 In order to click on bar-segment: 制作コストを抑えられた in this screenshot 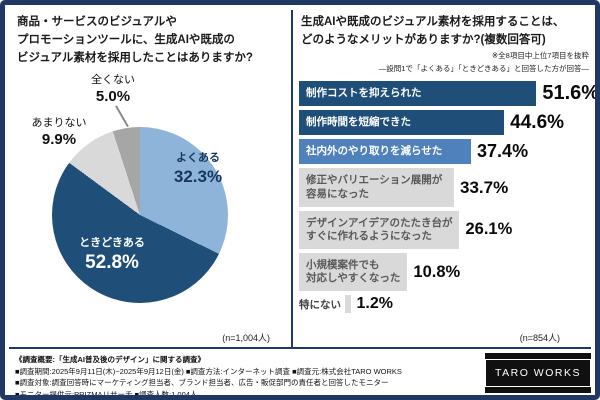, I will do `click(418, 94)`.